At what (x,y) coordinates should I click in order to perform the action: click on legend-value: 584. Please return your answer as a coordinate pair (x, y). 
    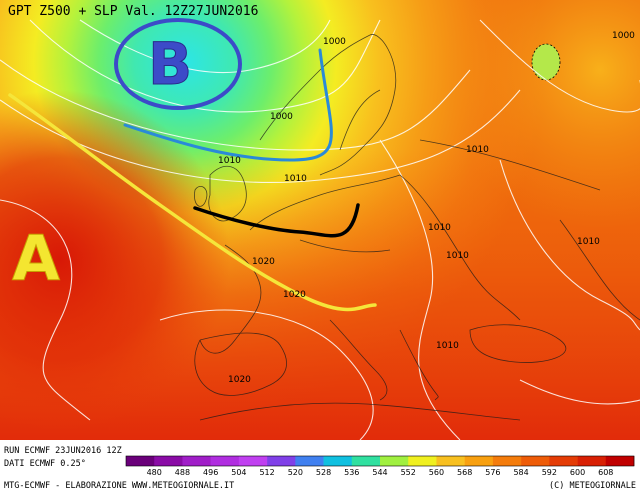
    Looking at the image, I should click on (520, 472).